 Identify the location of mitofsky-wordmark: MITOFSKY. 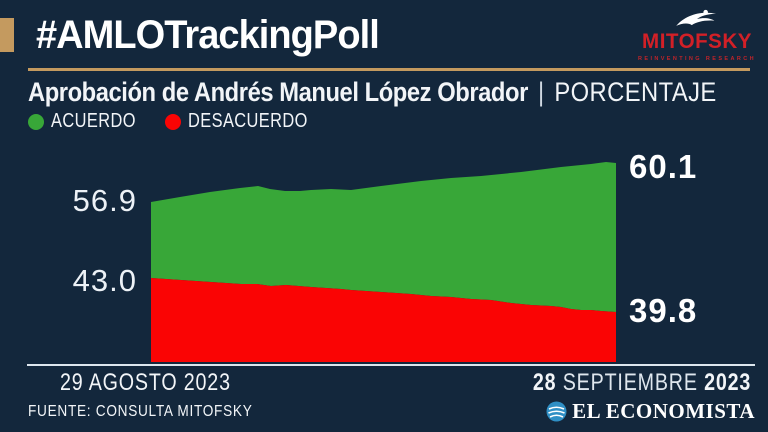
(697, 41).